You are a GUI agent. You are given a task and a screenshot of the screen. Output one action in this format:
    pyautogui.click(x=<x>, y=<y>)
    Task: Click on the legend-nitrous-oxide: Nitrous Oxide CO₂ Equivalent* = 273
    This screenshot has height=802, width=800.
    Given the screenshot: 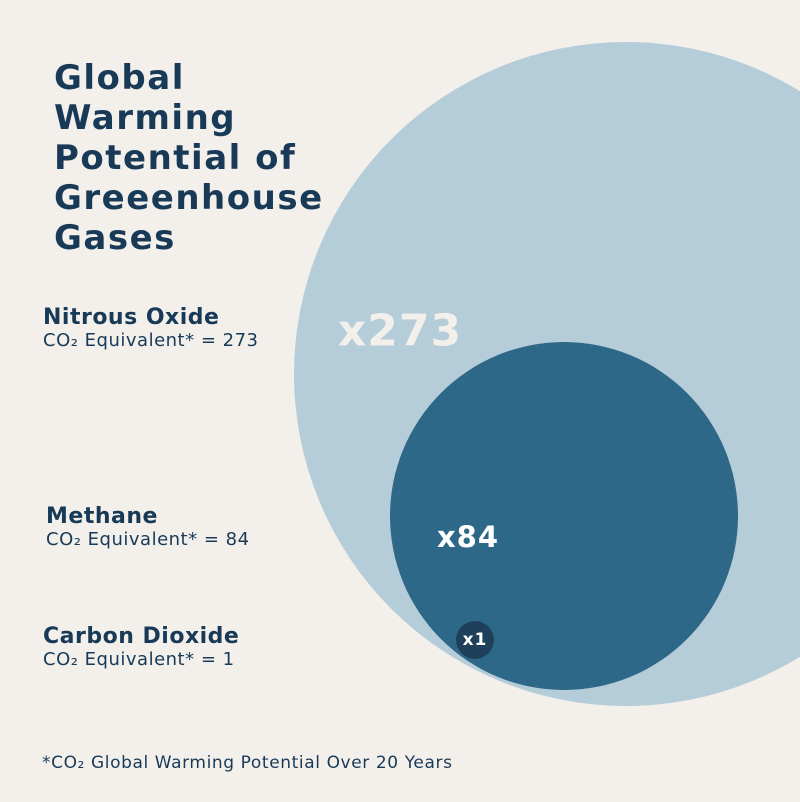 What is the action you would take?
    pyautogui.click(x=151, y=329)
    